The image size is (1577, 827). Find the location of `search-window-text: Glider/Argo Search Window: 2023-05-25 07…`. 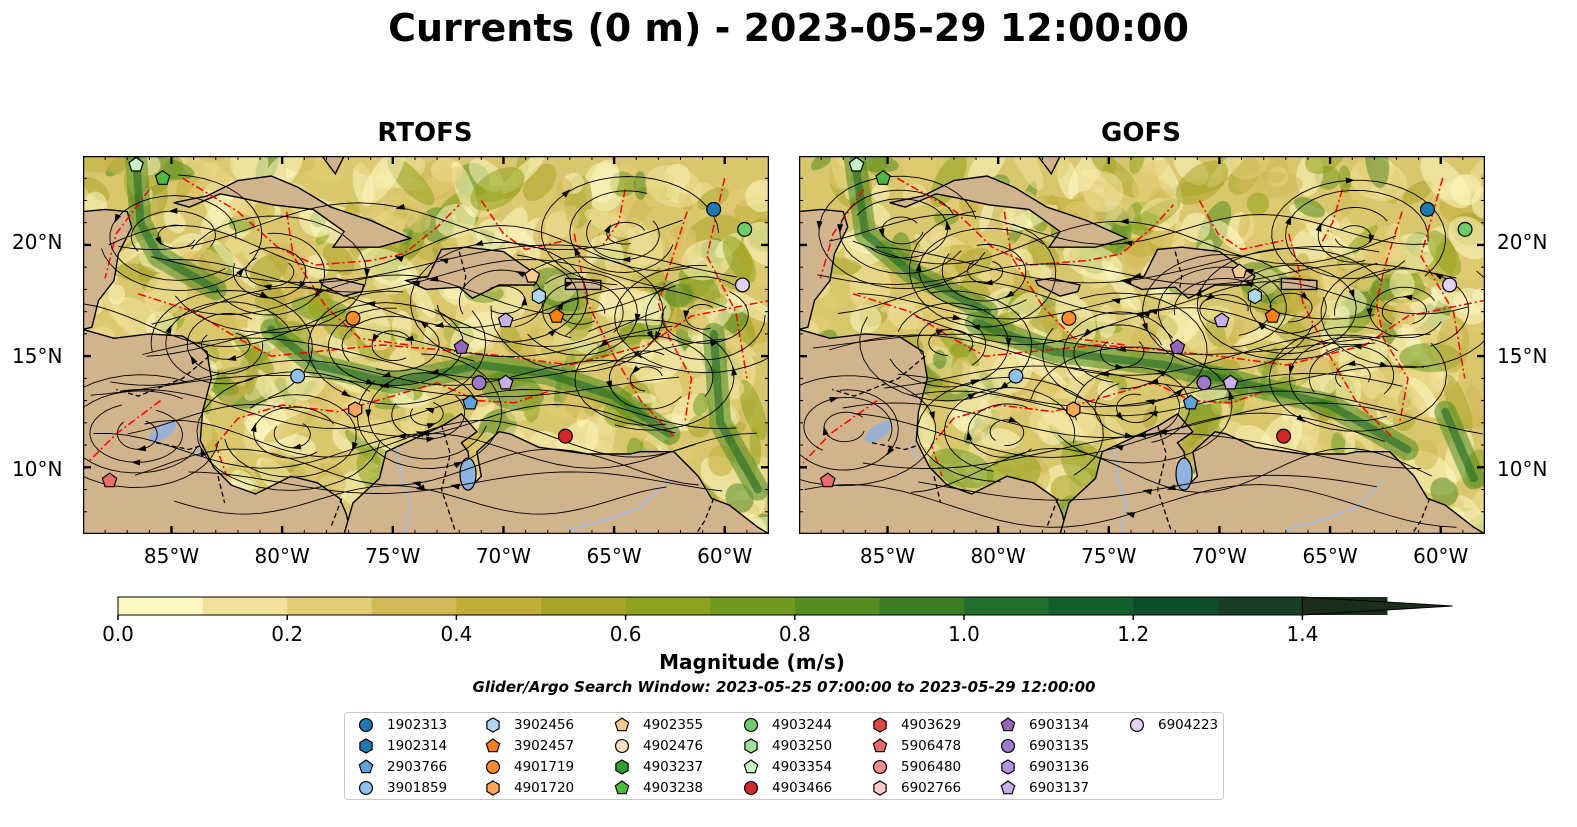

search-window-text: Glider/Argo Search Window: 2023-05-25 07… is located at coordinates (784, 687).